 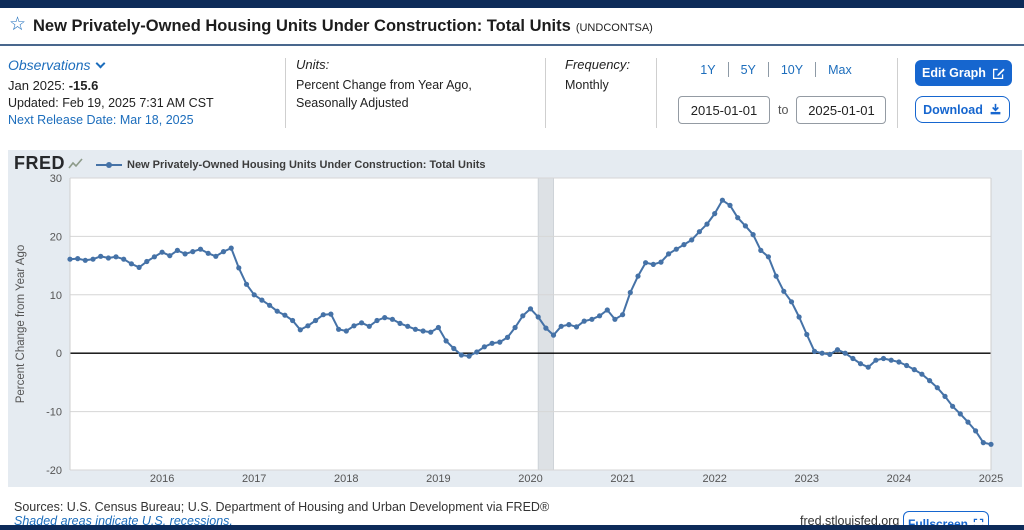 What do you see at coordinates (841, 110) in the screenshot?
I see `end-date-input` at bounding box center [841, 110].